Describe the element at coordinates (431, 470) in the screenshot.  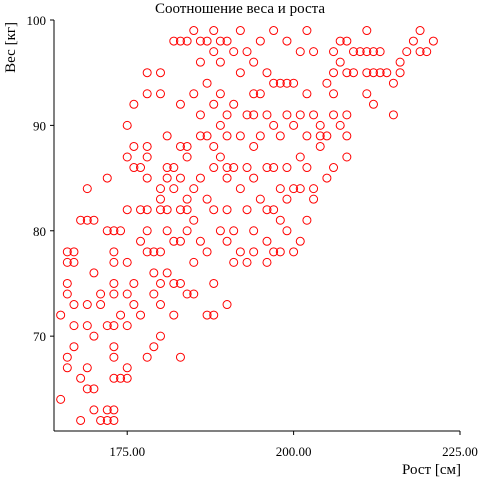
I see `x-axis-label: Рост [см]` at that location.